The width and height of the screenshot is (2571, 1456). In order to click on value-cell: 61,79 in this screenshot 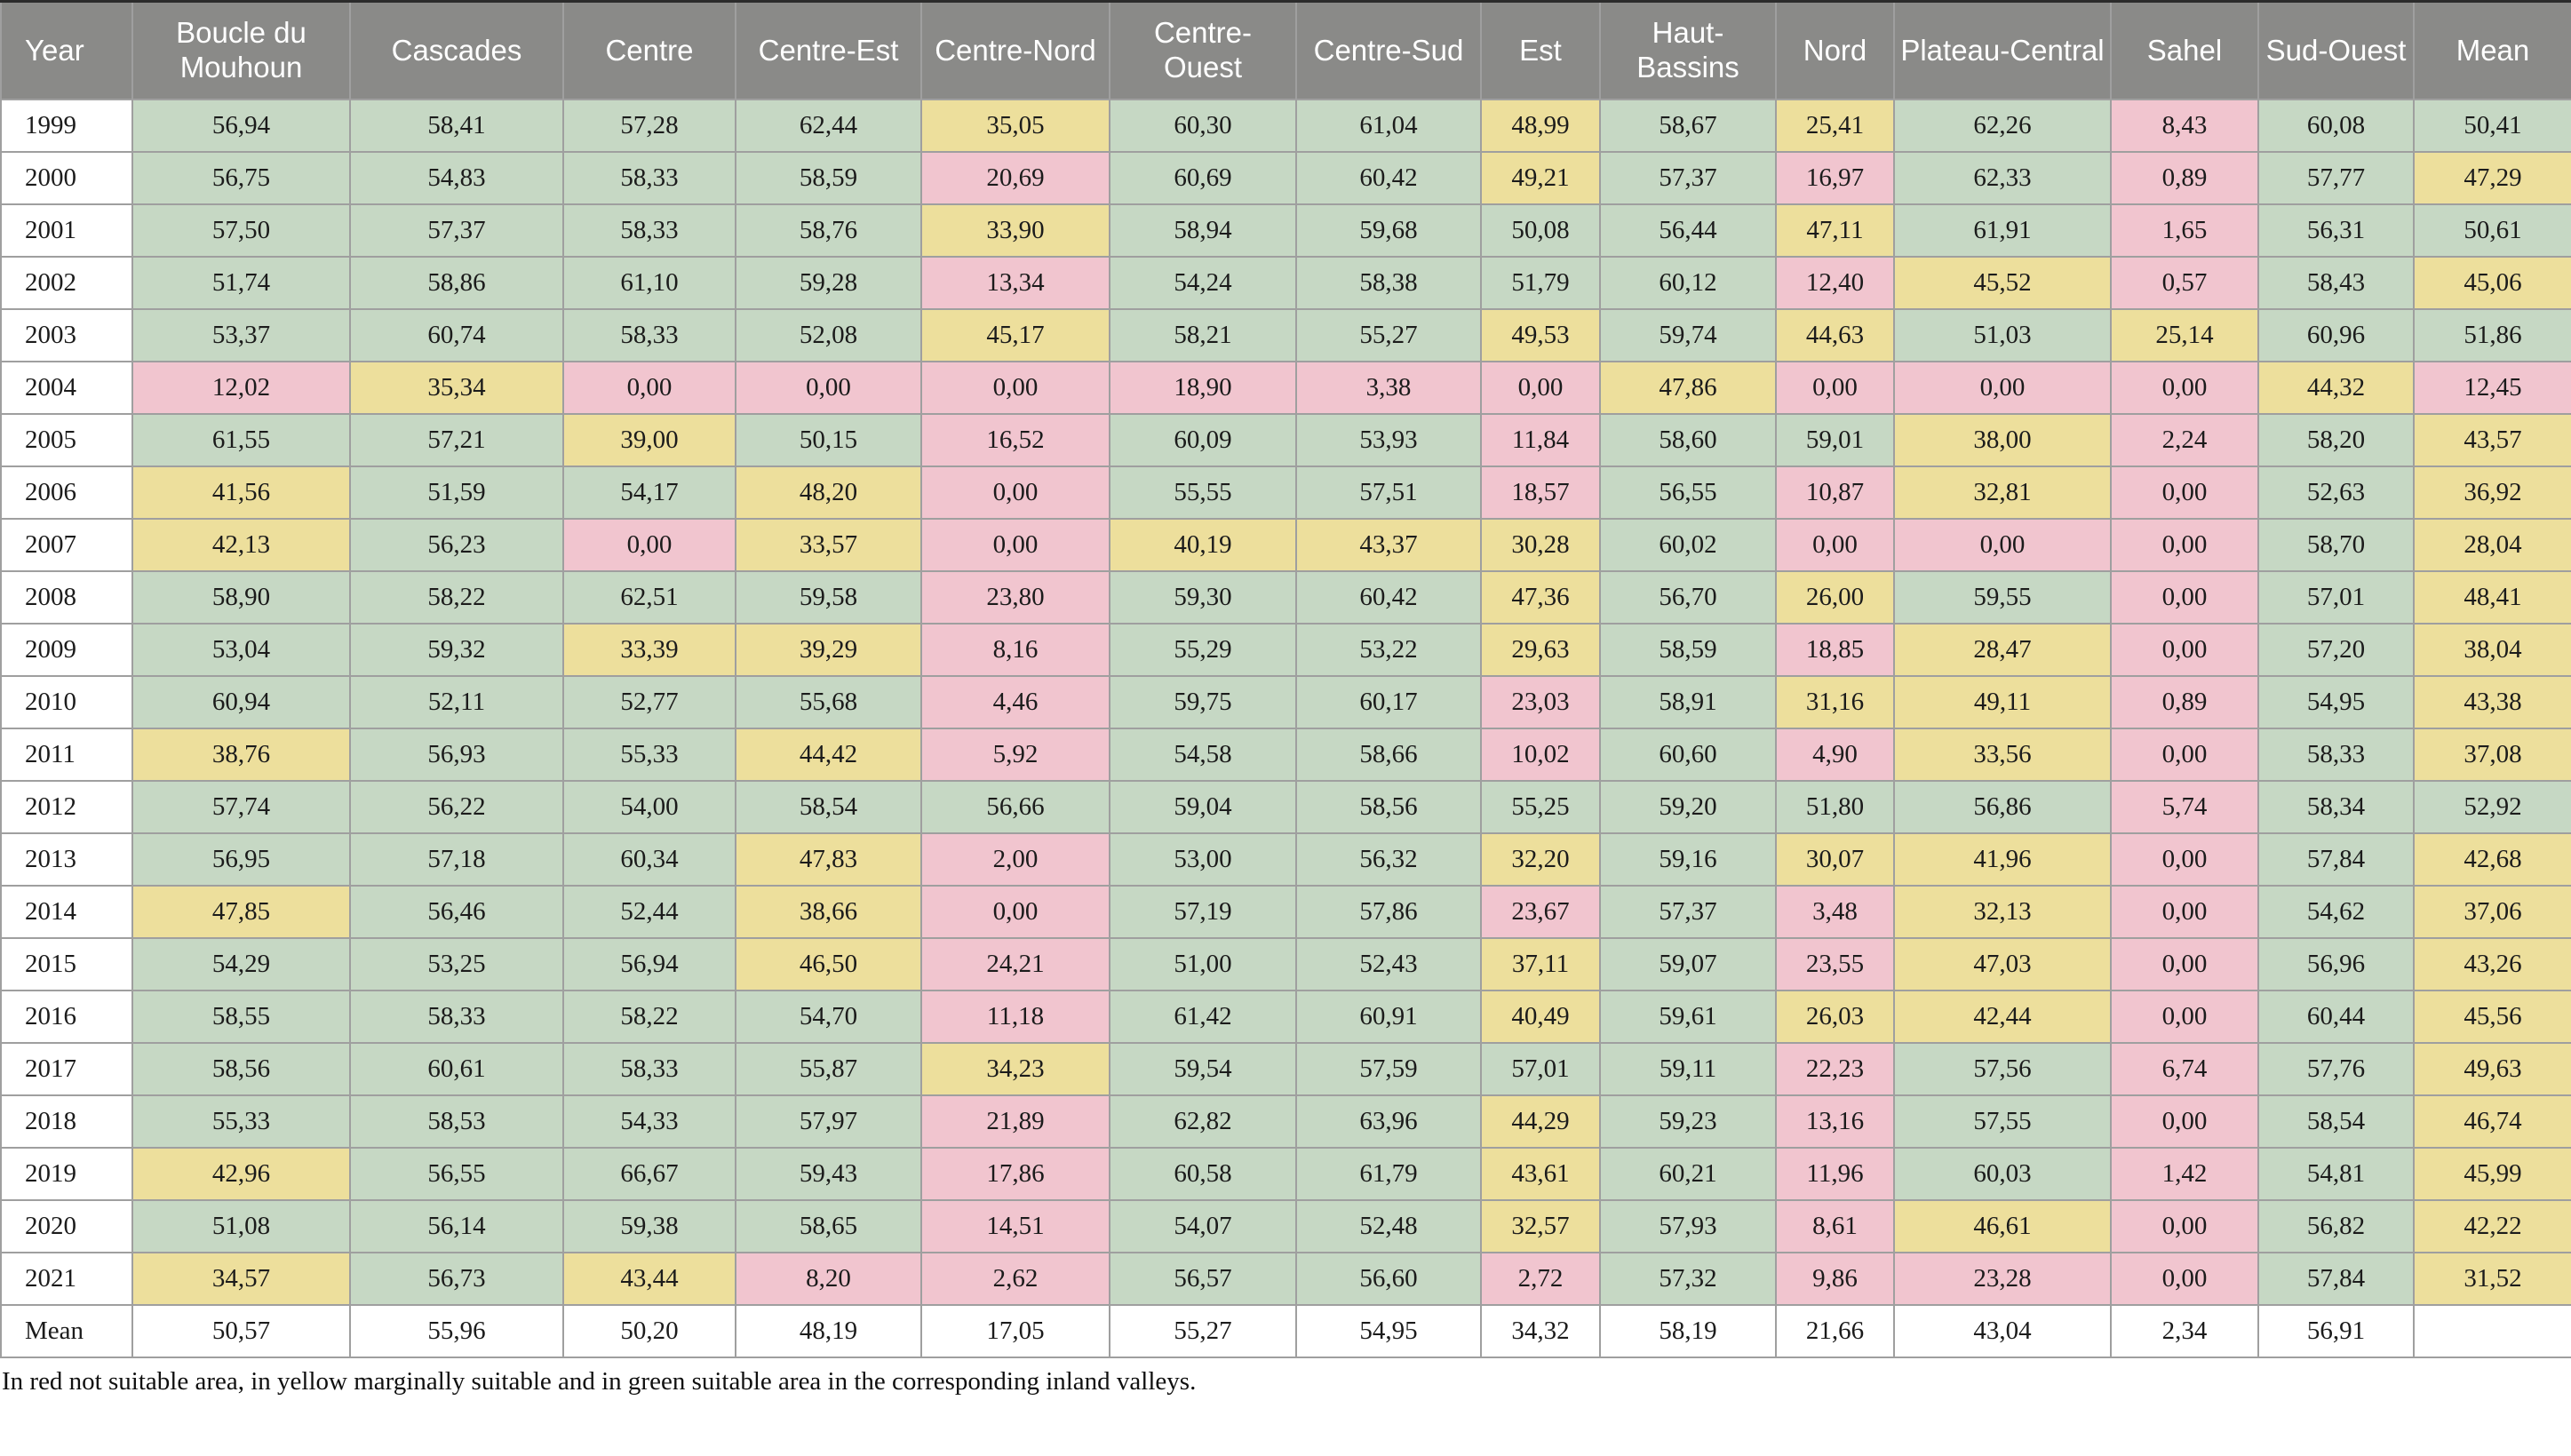, I will do `click(1388, 1174)`.